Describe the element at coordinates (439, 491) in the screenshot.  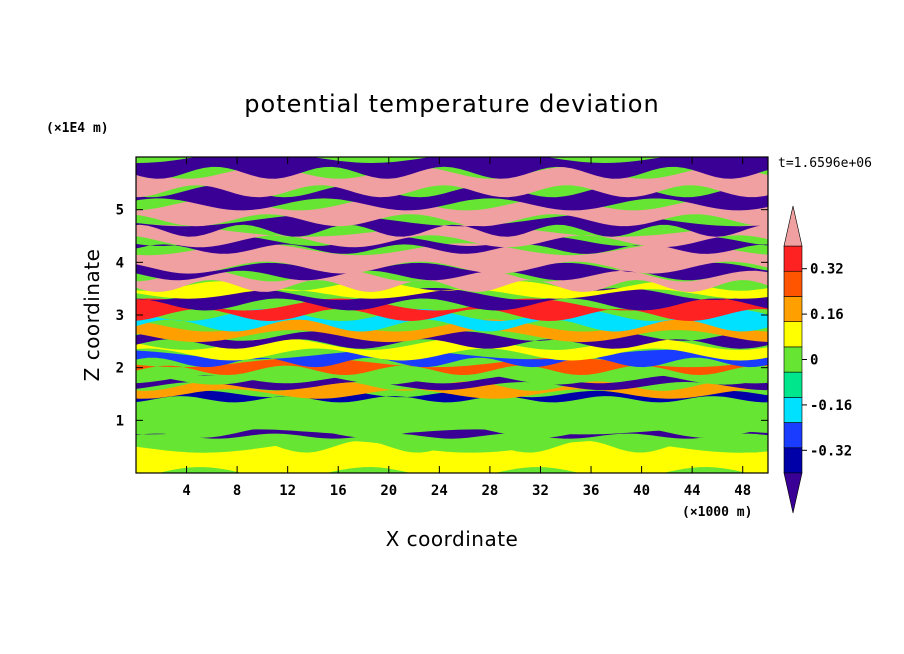
I see `x-tick-label: 24` at that location.